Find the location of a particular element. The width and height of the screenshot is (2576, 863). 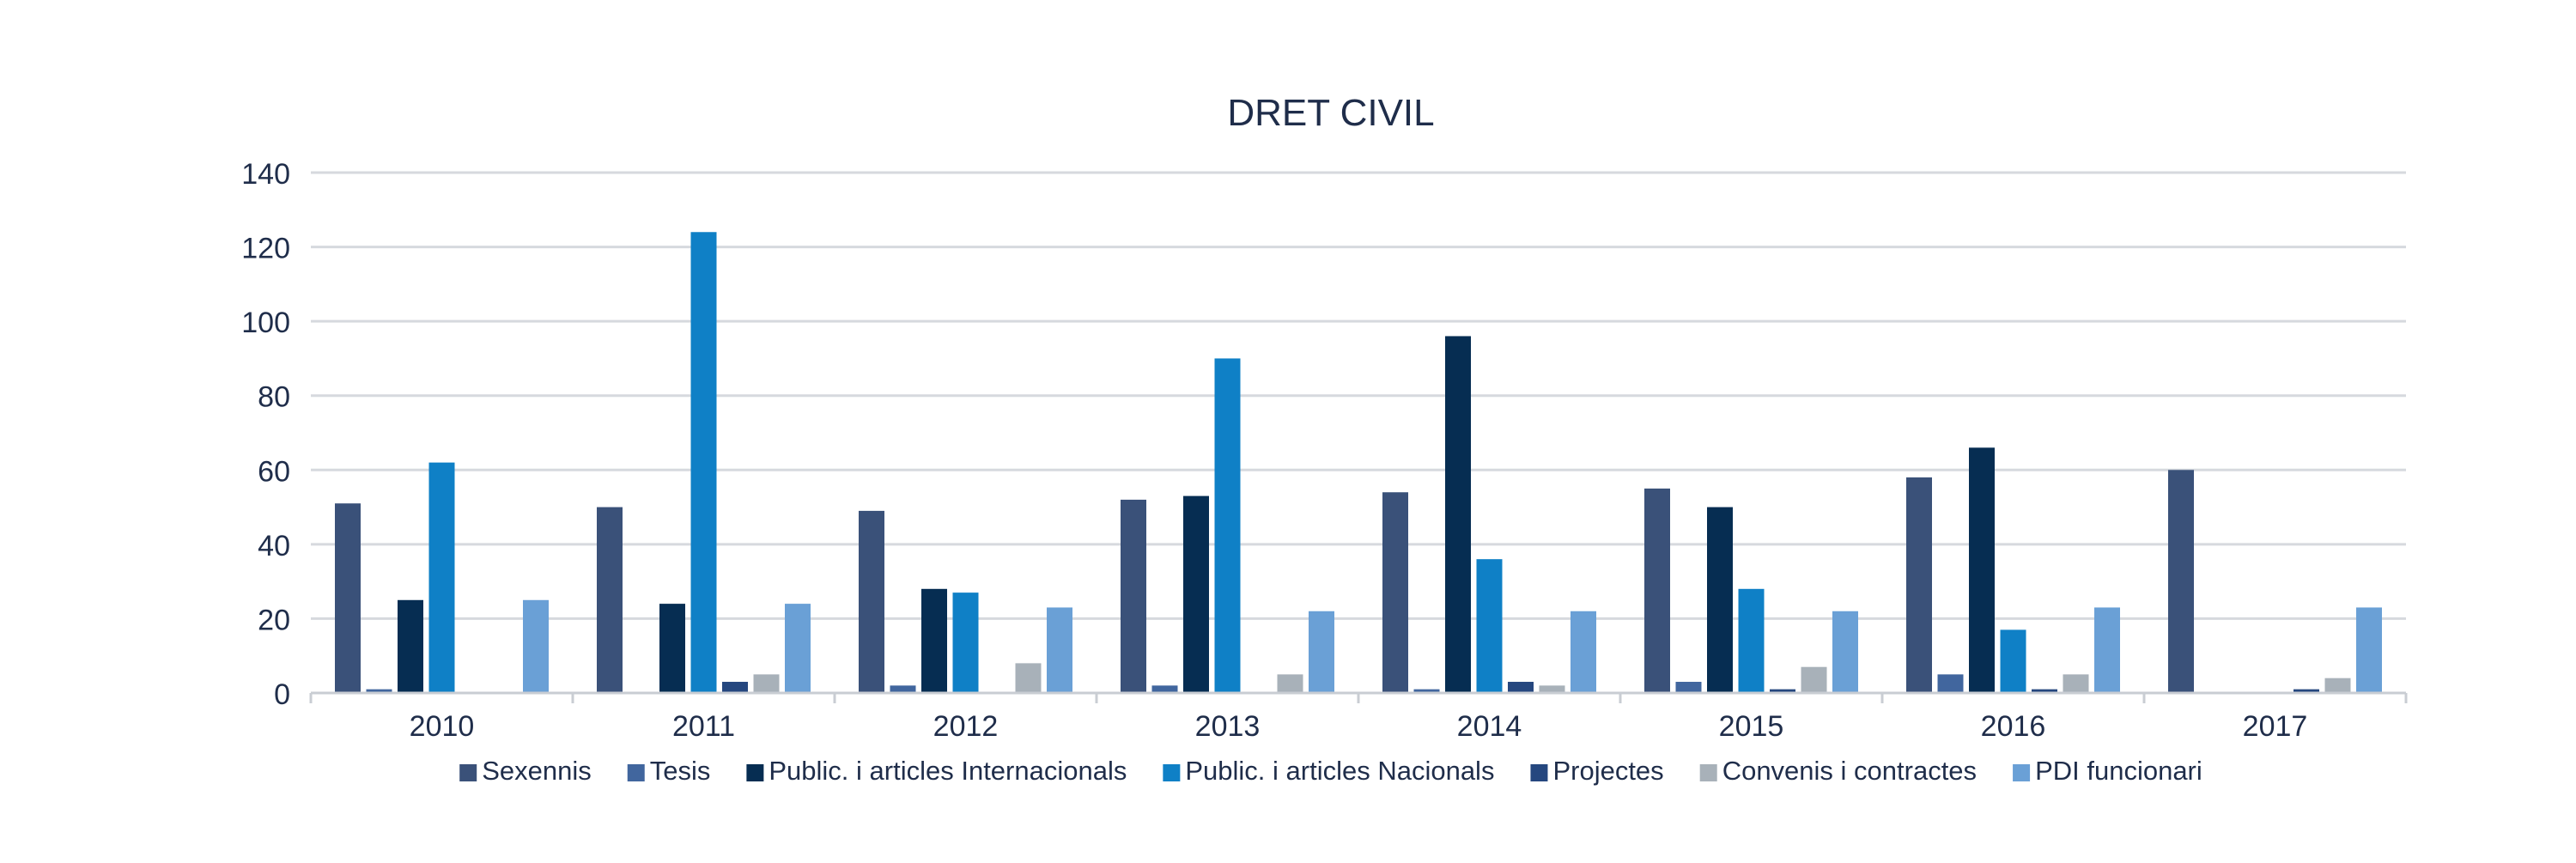

x-tick-label: 2017 is located at coordinates (2275, 727).